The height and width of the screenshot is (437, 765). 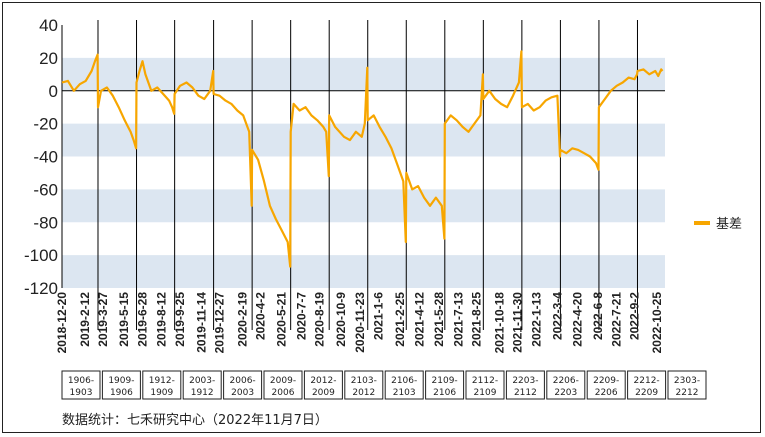 What do you see at coordinates (577, 319) in the screenshot?
I see `x-tick-label: 2022-4-20` at bounding box center [577, 319].